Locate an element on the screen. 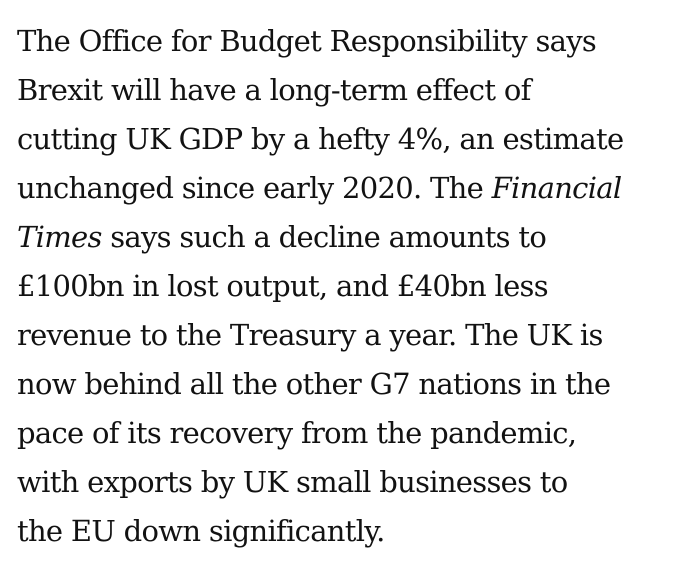  paragraph-line-6: £100bn in lost output, and £40bn less is located at coordinates (283, 286).